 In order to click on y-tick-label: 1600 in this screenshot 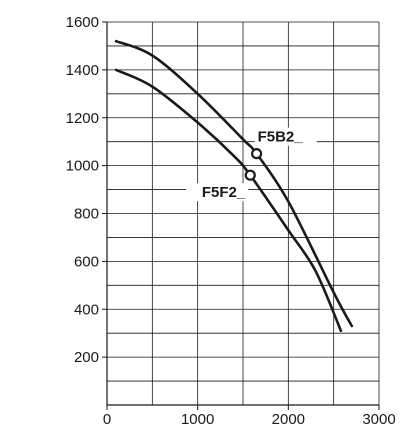, I will do `click(82, 22)`.